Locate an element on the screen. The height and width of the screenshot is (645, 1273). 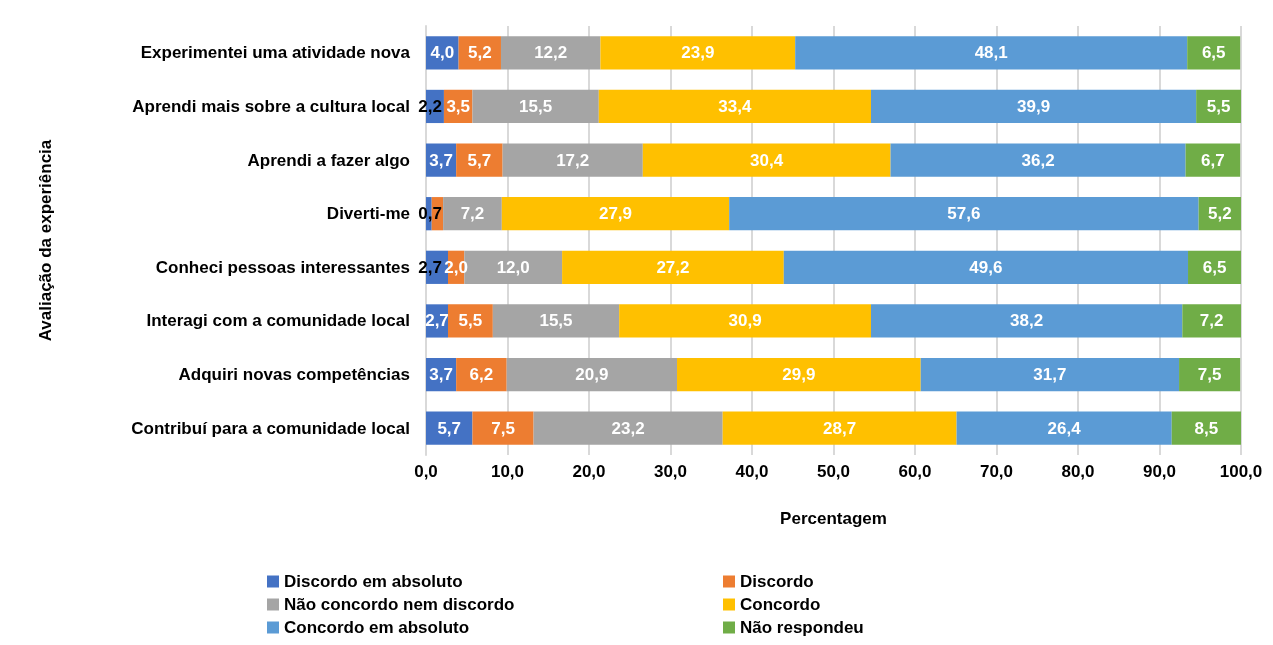
data-label: 17,2 is located at coordinates (573, 160).